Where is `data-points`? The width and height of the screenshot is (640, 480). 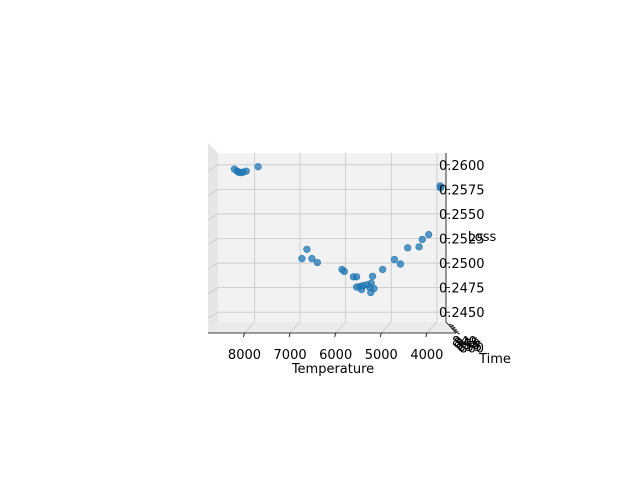 data-points is located at coordinates (337, 230).